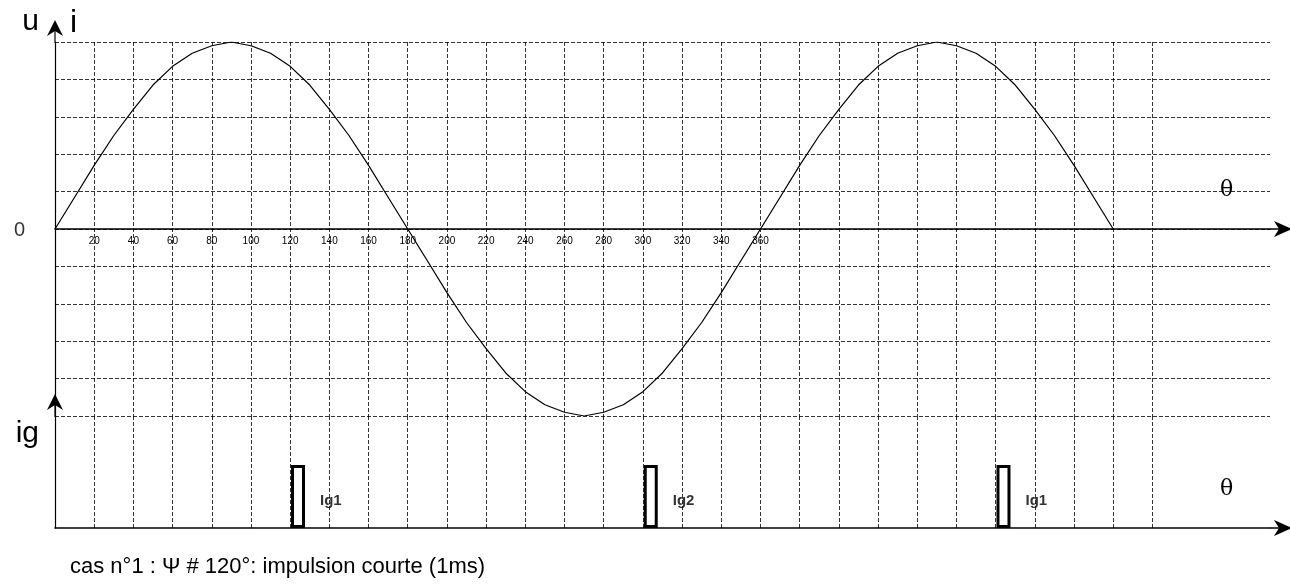 The width and height of the screenshot is (1290, 584). What do you see at coordinates (525, 240) in the screenshot?
I see `x-tick-label: 240` at bounding box center [525, 240].